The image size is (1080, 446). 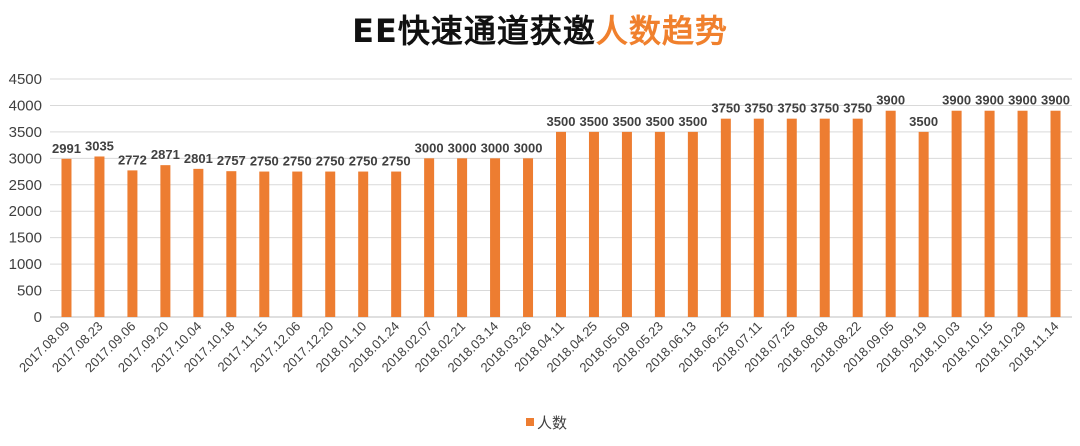 I want to click on y-tick-label: 3000, so click(x=25, y=158).